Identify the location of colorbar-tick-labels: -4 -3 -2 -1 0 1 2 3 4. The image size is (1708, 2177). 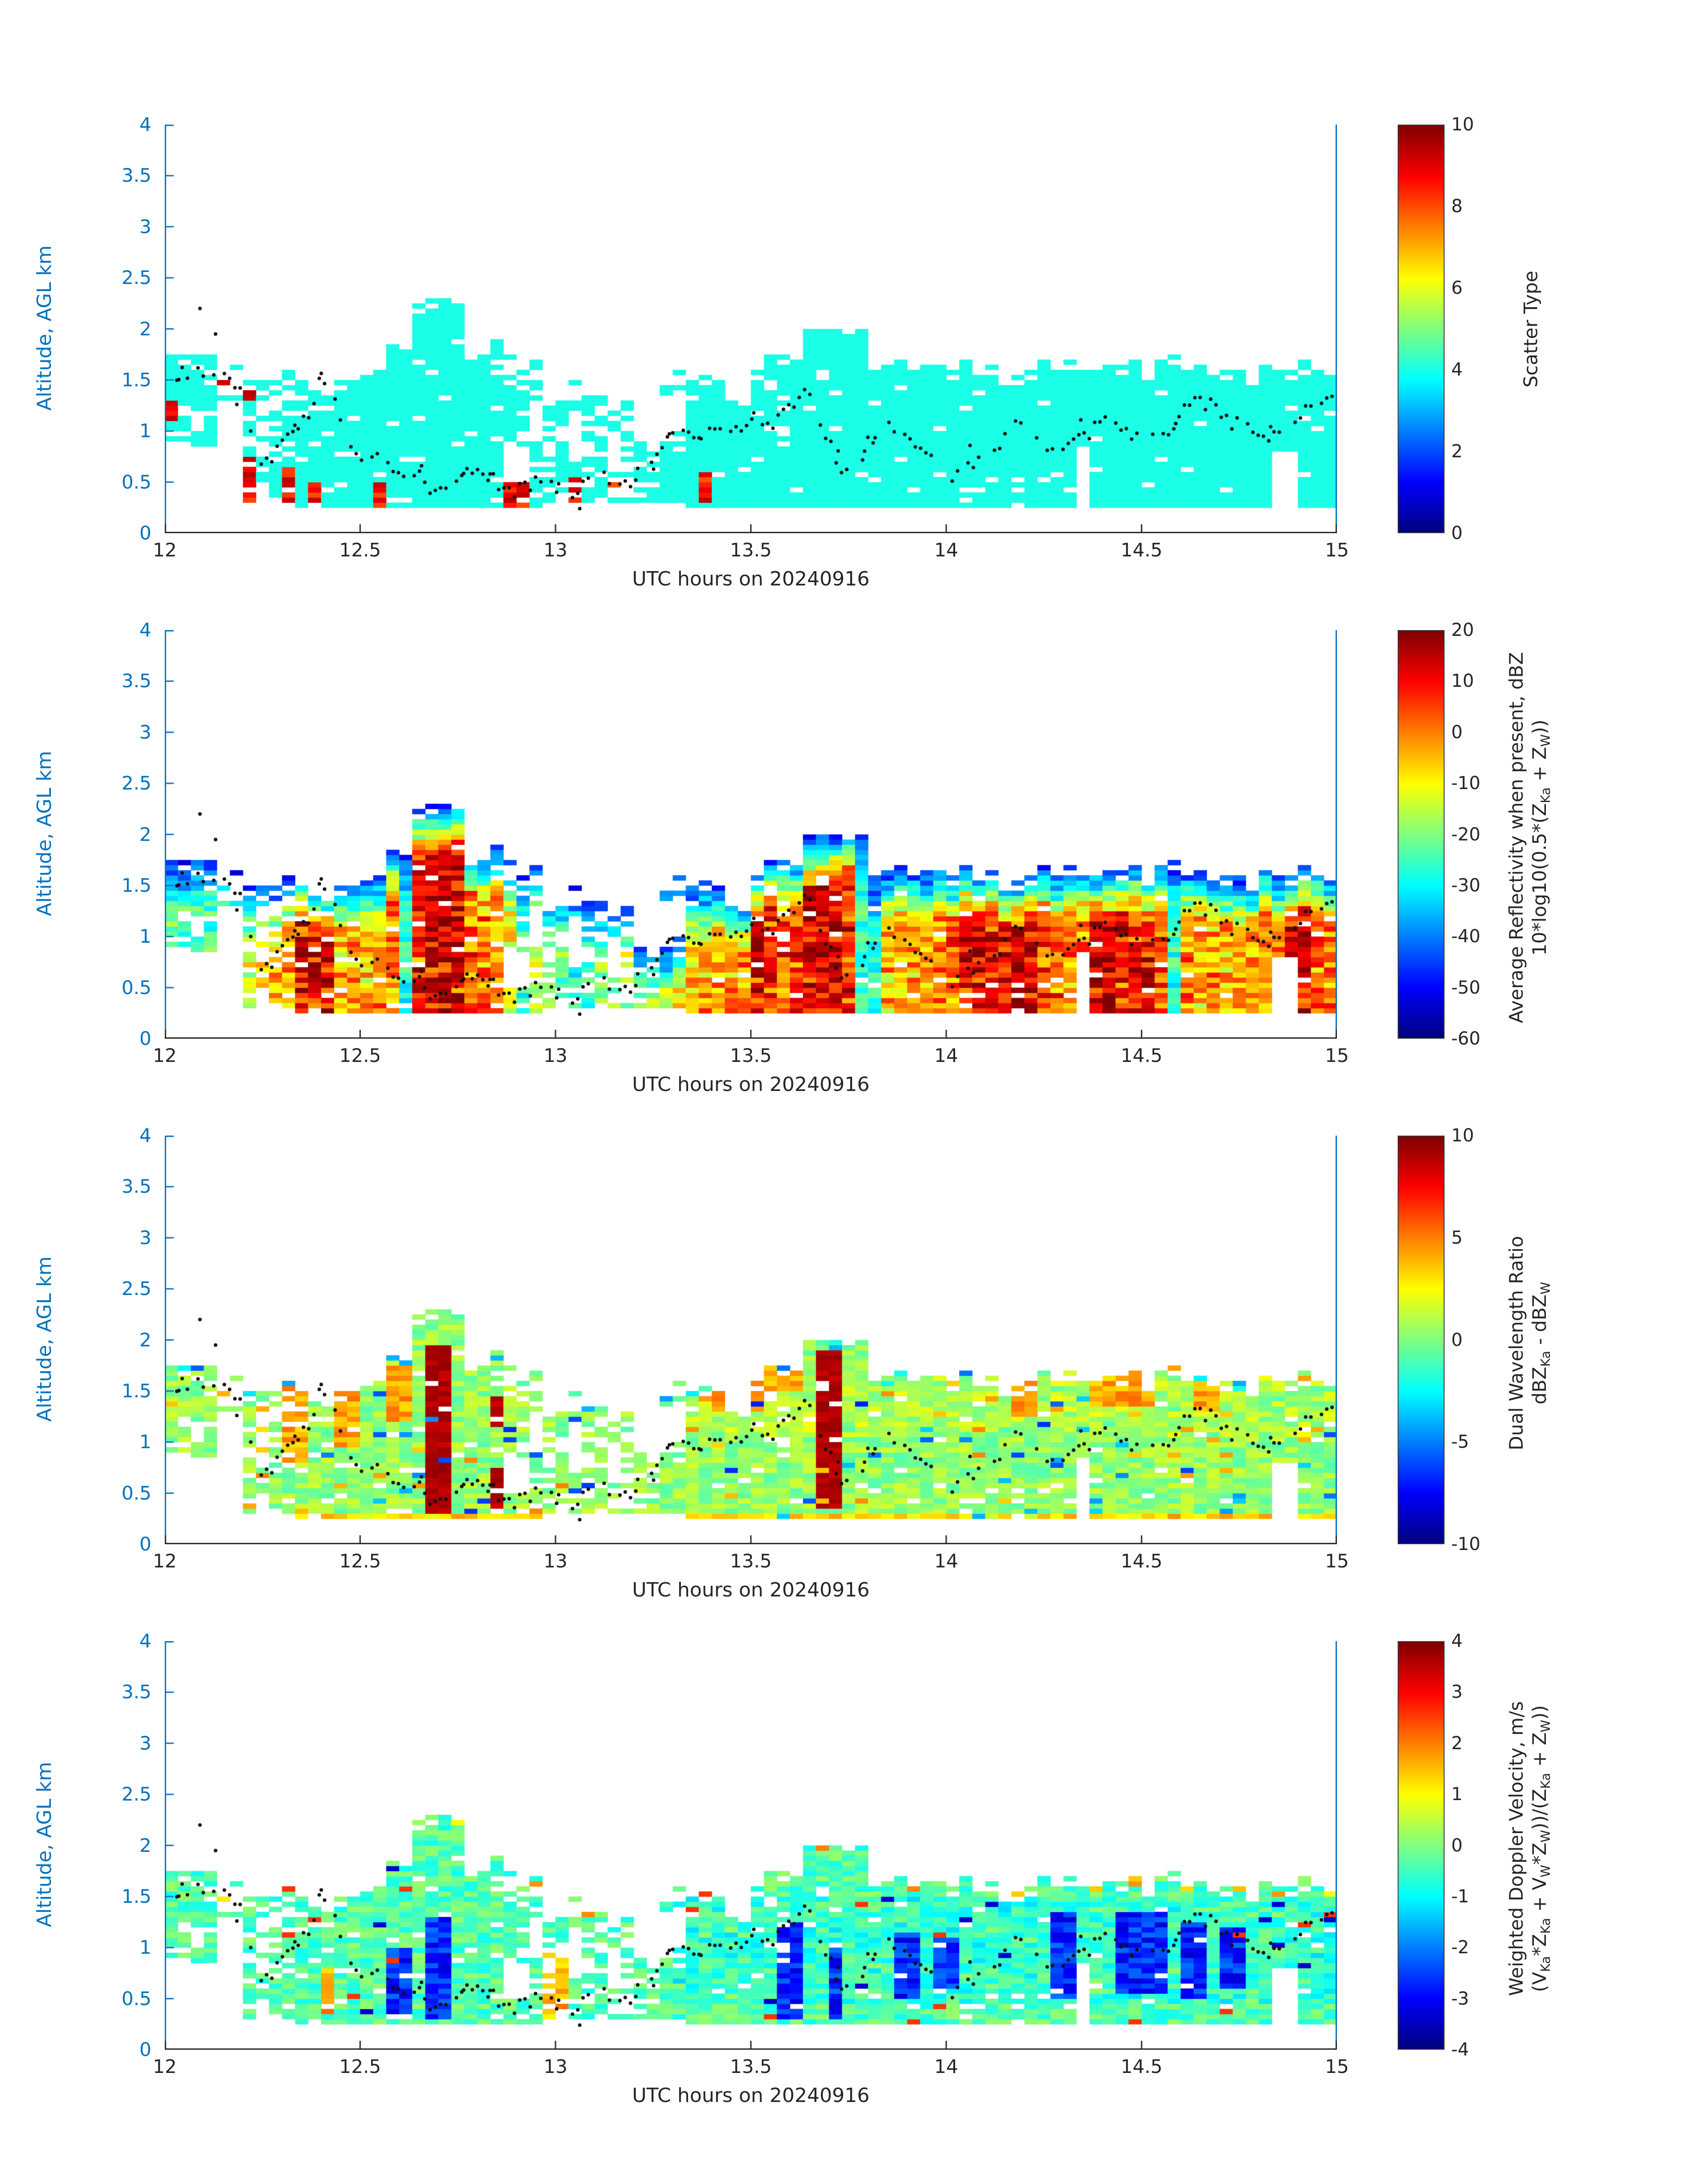
(1487, 1845).